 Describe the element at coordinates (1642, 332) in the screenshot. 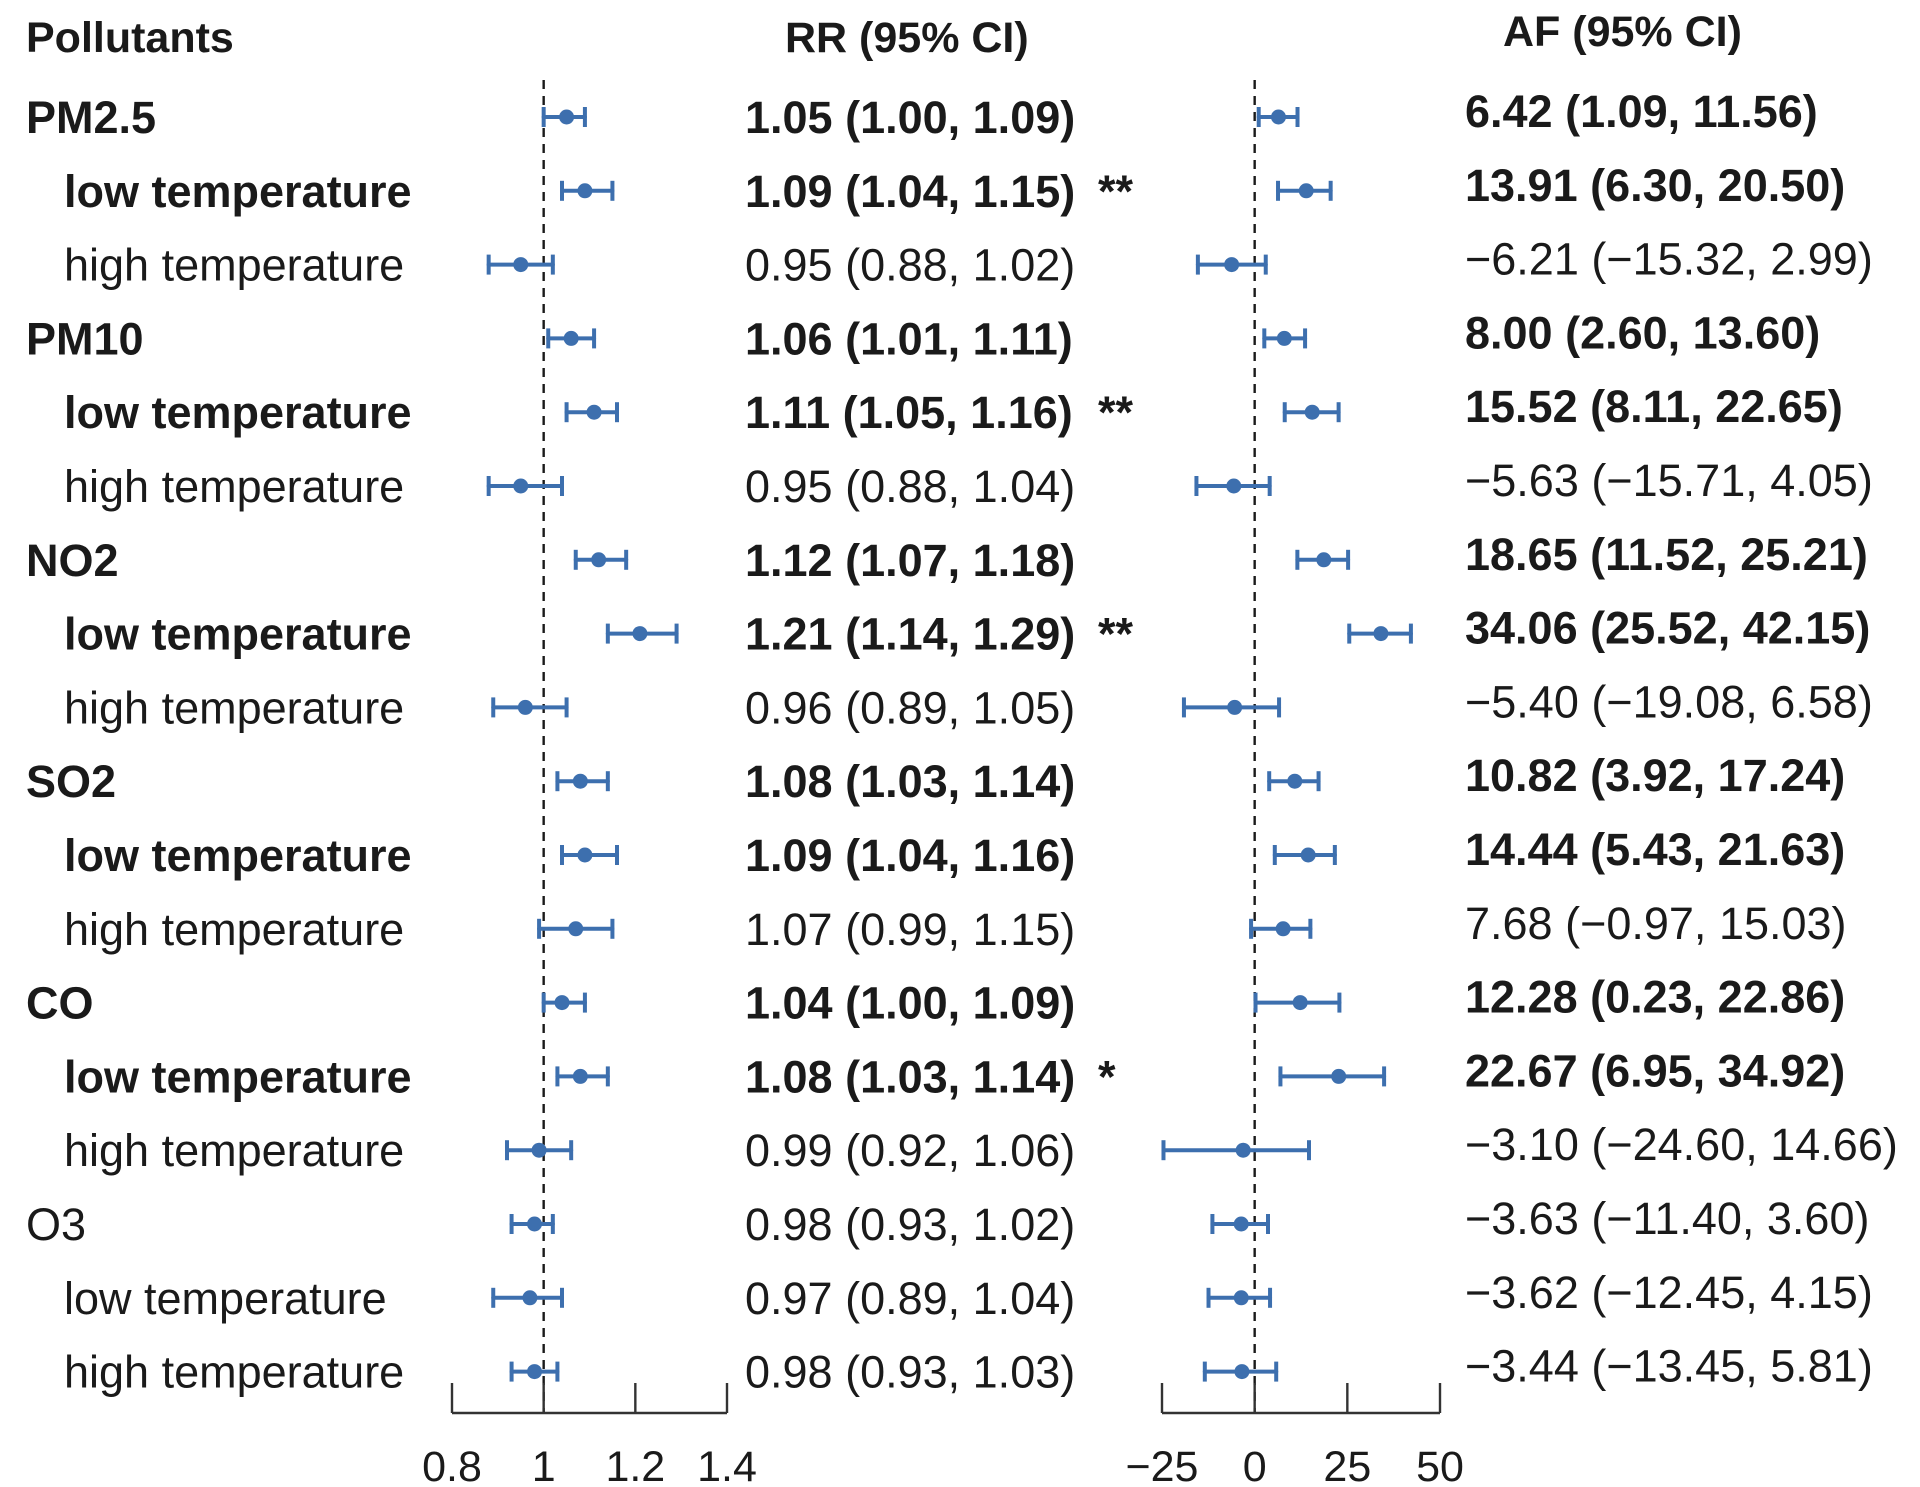

I see `af-value: 8.00 (2.60, 13.60)` at that location.